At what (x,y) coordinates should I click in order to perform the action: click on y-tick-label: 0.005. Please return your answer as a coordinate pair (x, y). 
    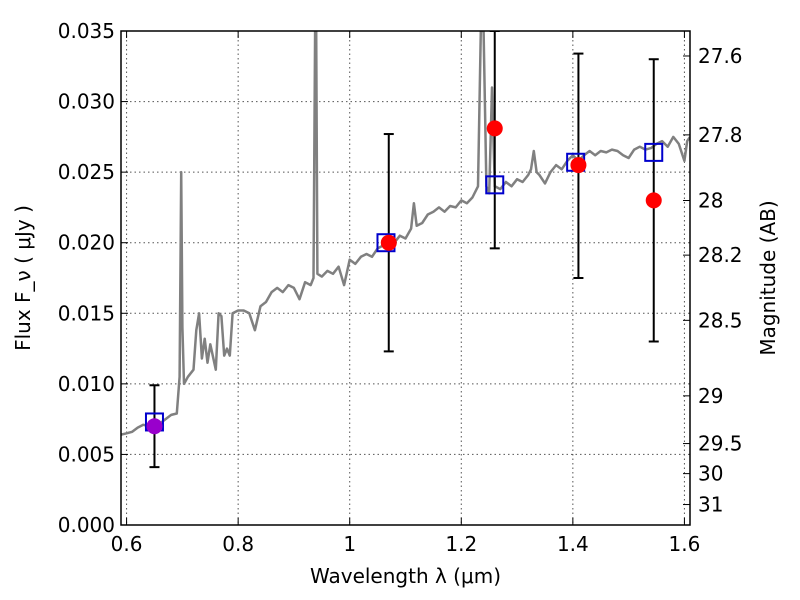
    Looking at the image, I should click on (86, 454).